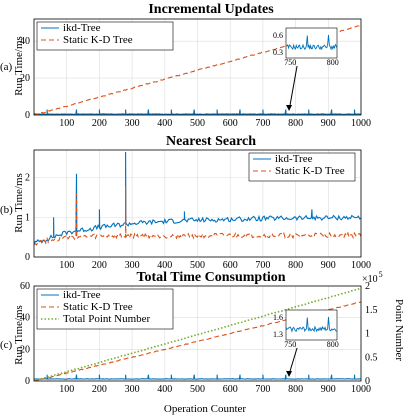 The image size is (403, 416). What do you see at coordinates (398, 330) in the screenshot?
I see `right-y-axis-label: Point Number` at bounding box center [398, 330].